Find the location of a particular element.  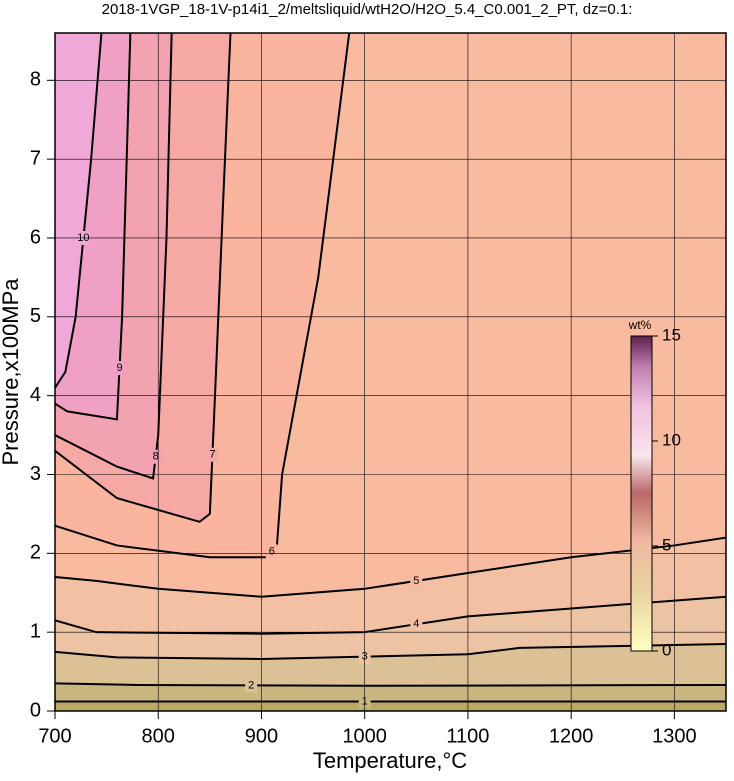

y-tick-label: 5 is located at coordinates (35, 316).